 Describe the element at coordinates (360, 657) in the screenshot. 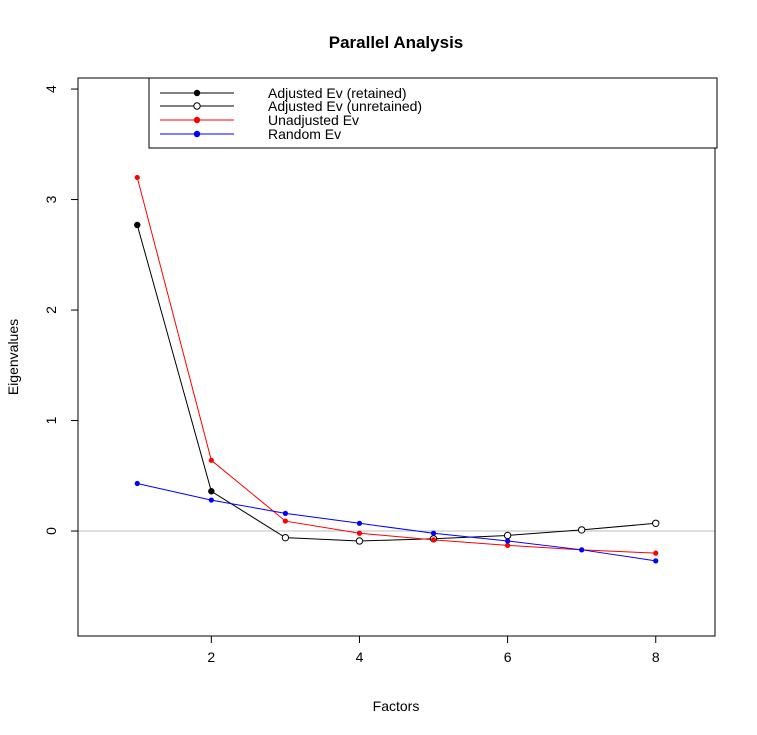

I see `x-tick-label: 4` at that location.